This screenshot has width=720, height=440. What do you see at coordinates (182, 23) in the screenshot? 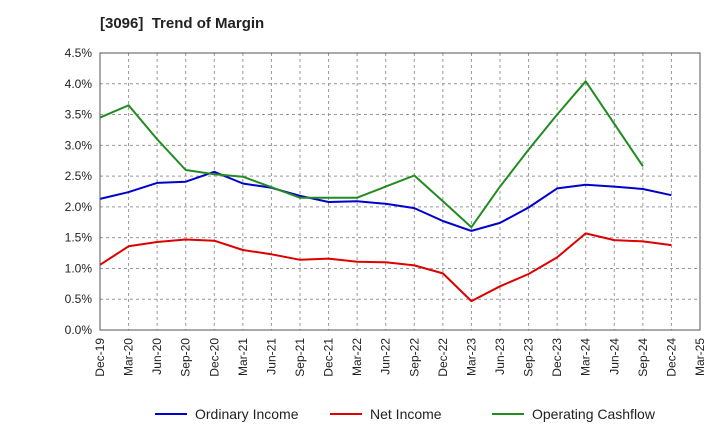
I see `chart-title: [3096] Trend of Margin` at bounding box center [182, 23].